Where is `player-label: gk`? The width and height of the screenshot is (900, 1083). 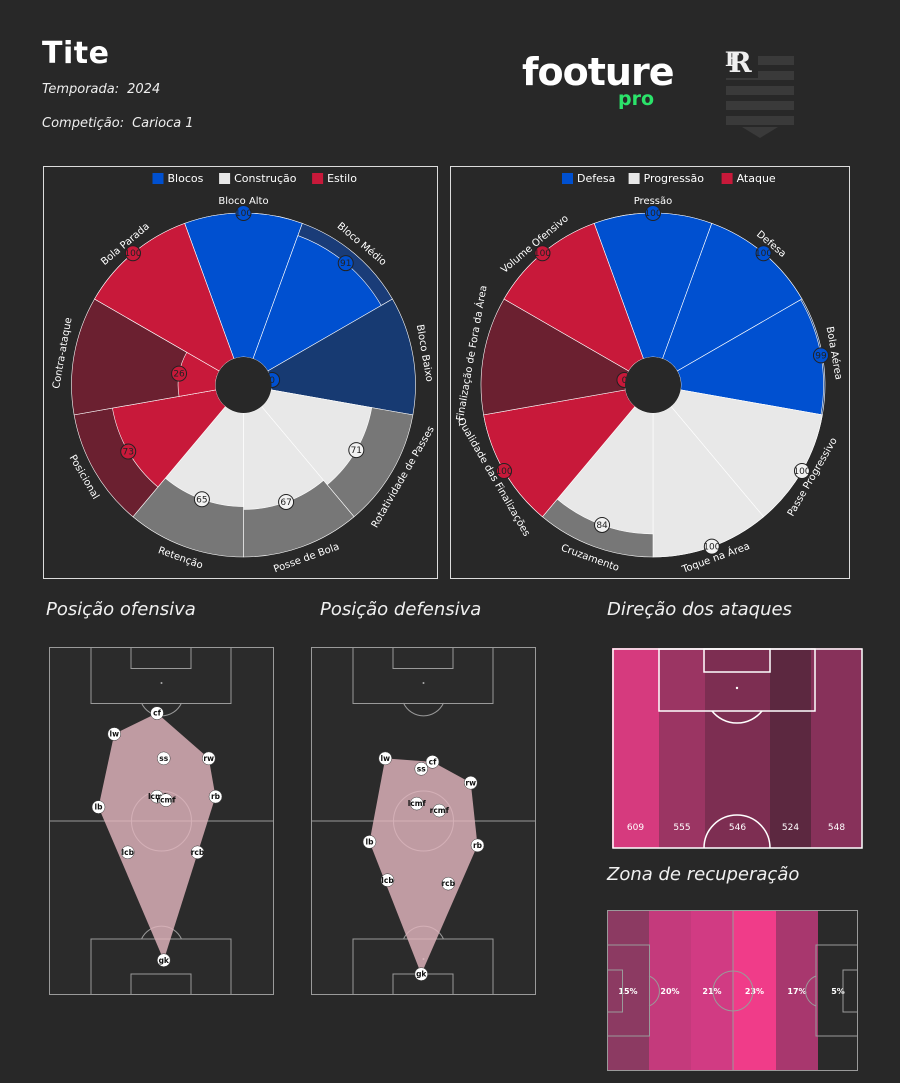
player-label: gk is located at coordinates (164, 960).